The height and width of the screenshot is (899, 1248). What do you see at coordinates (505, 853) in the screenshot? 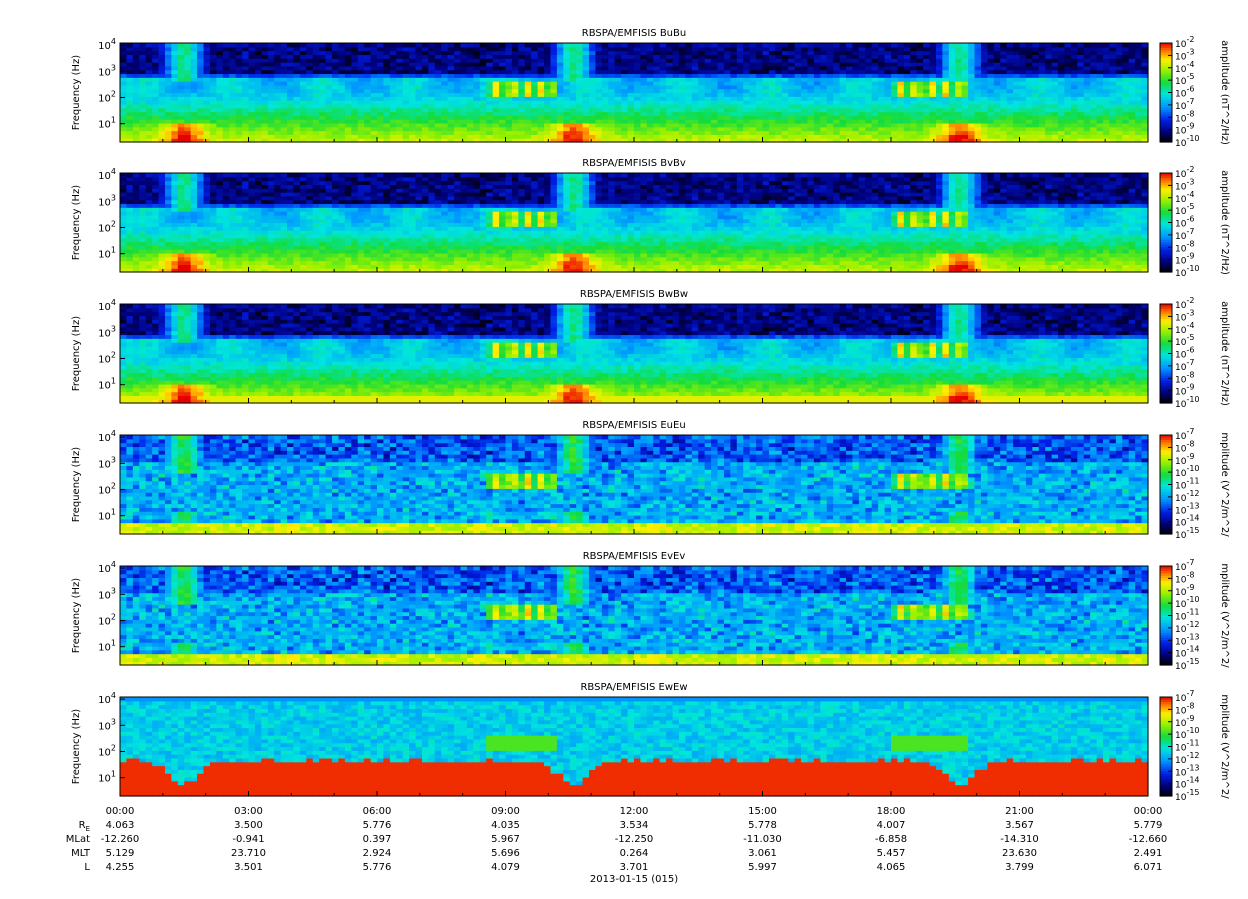
I see `ephemeris-value: 5.696` at bounding box center [505, 853].